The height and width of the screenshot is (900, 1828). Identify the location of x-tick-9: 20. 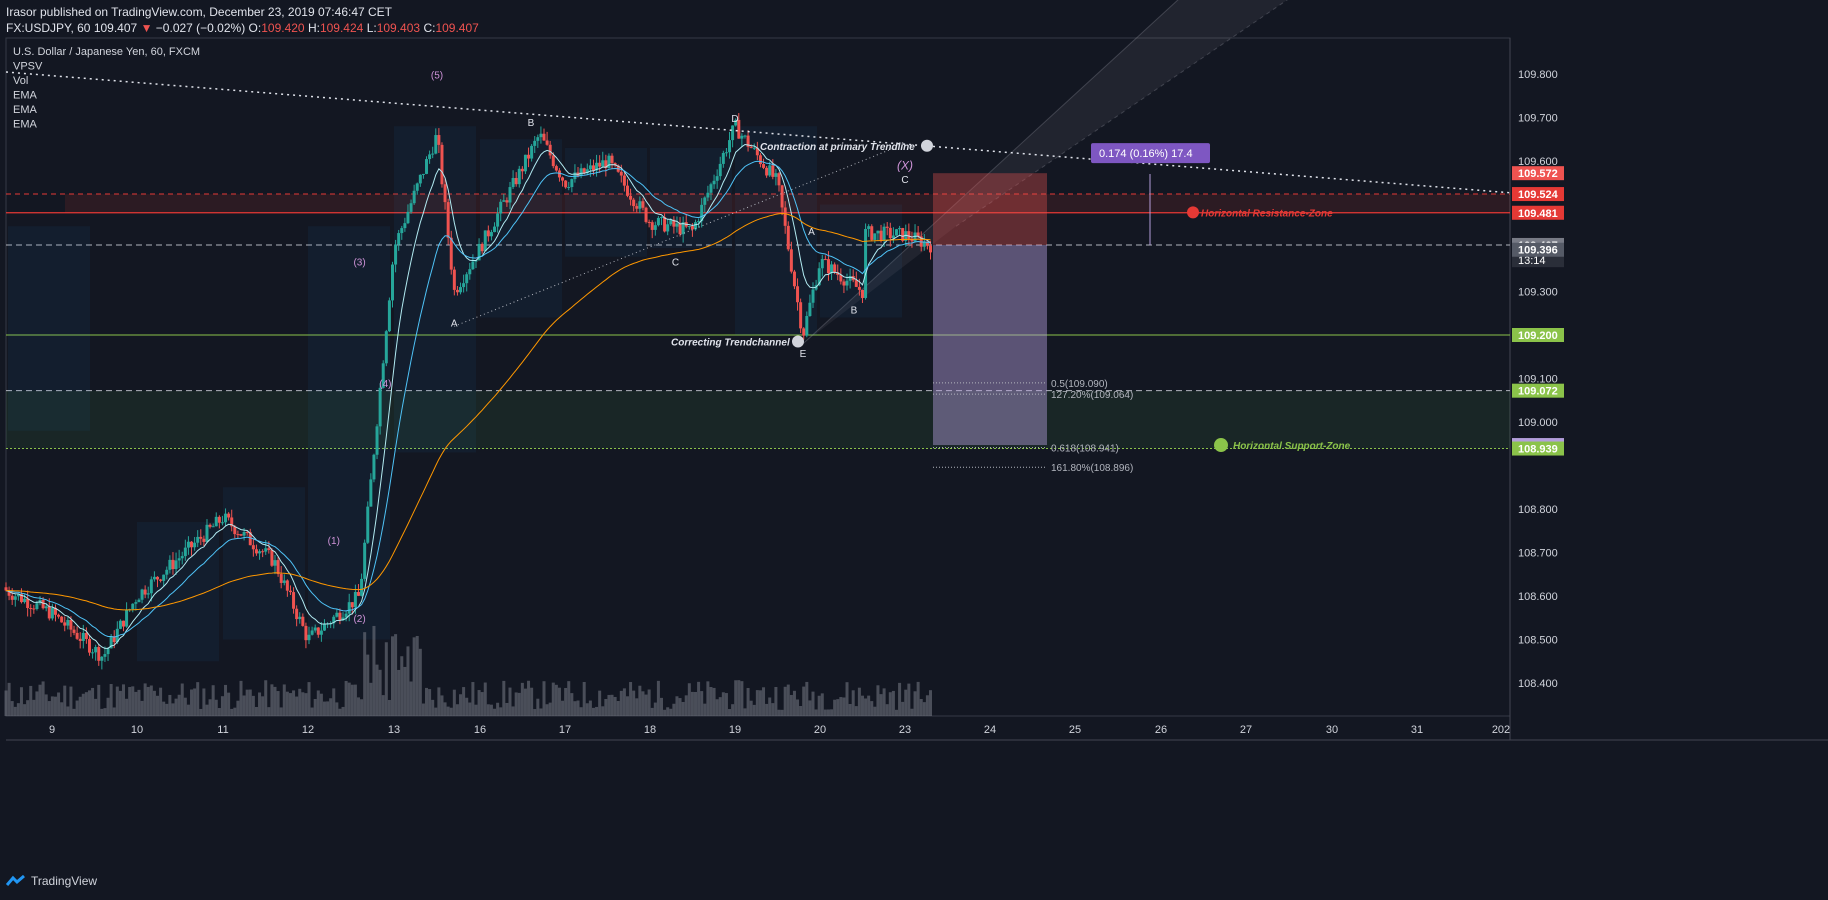
(820, 730).